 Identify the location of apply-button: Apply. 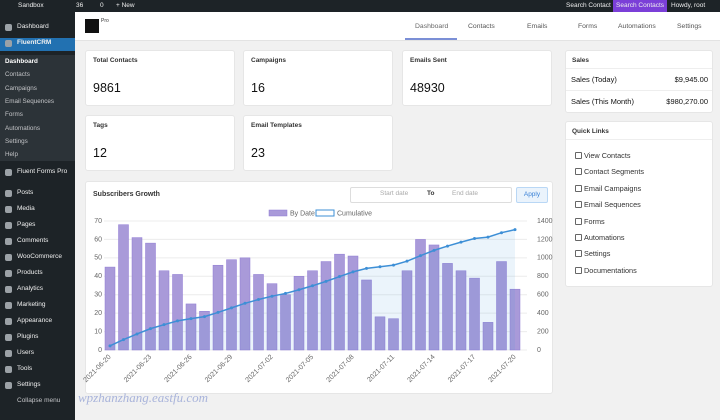
(532, 195).